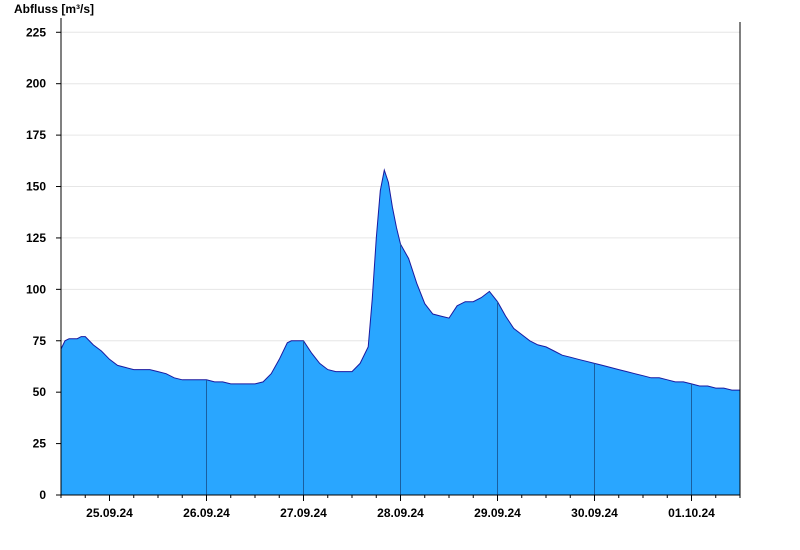 The width and height of the screenshot is (800, 550). I want to click on x-tick-label: 26.09.24, so click(206, 513).